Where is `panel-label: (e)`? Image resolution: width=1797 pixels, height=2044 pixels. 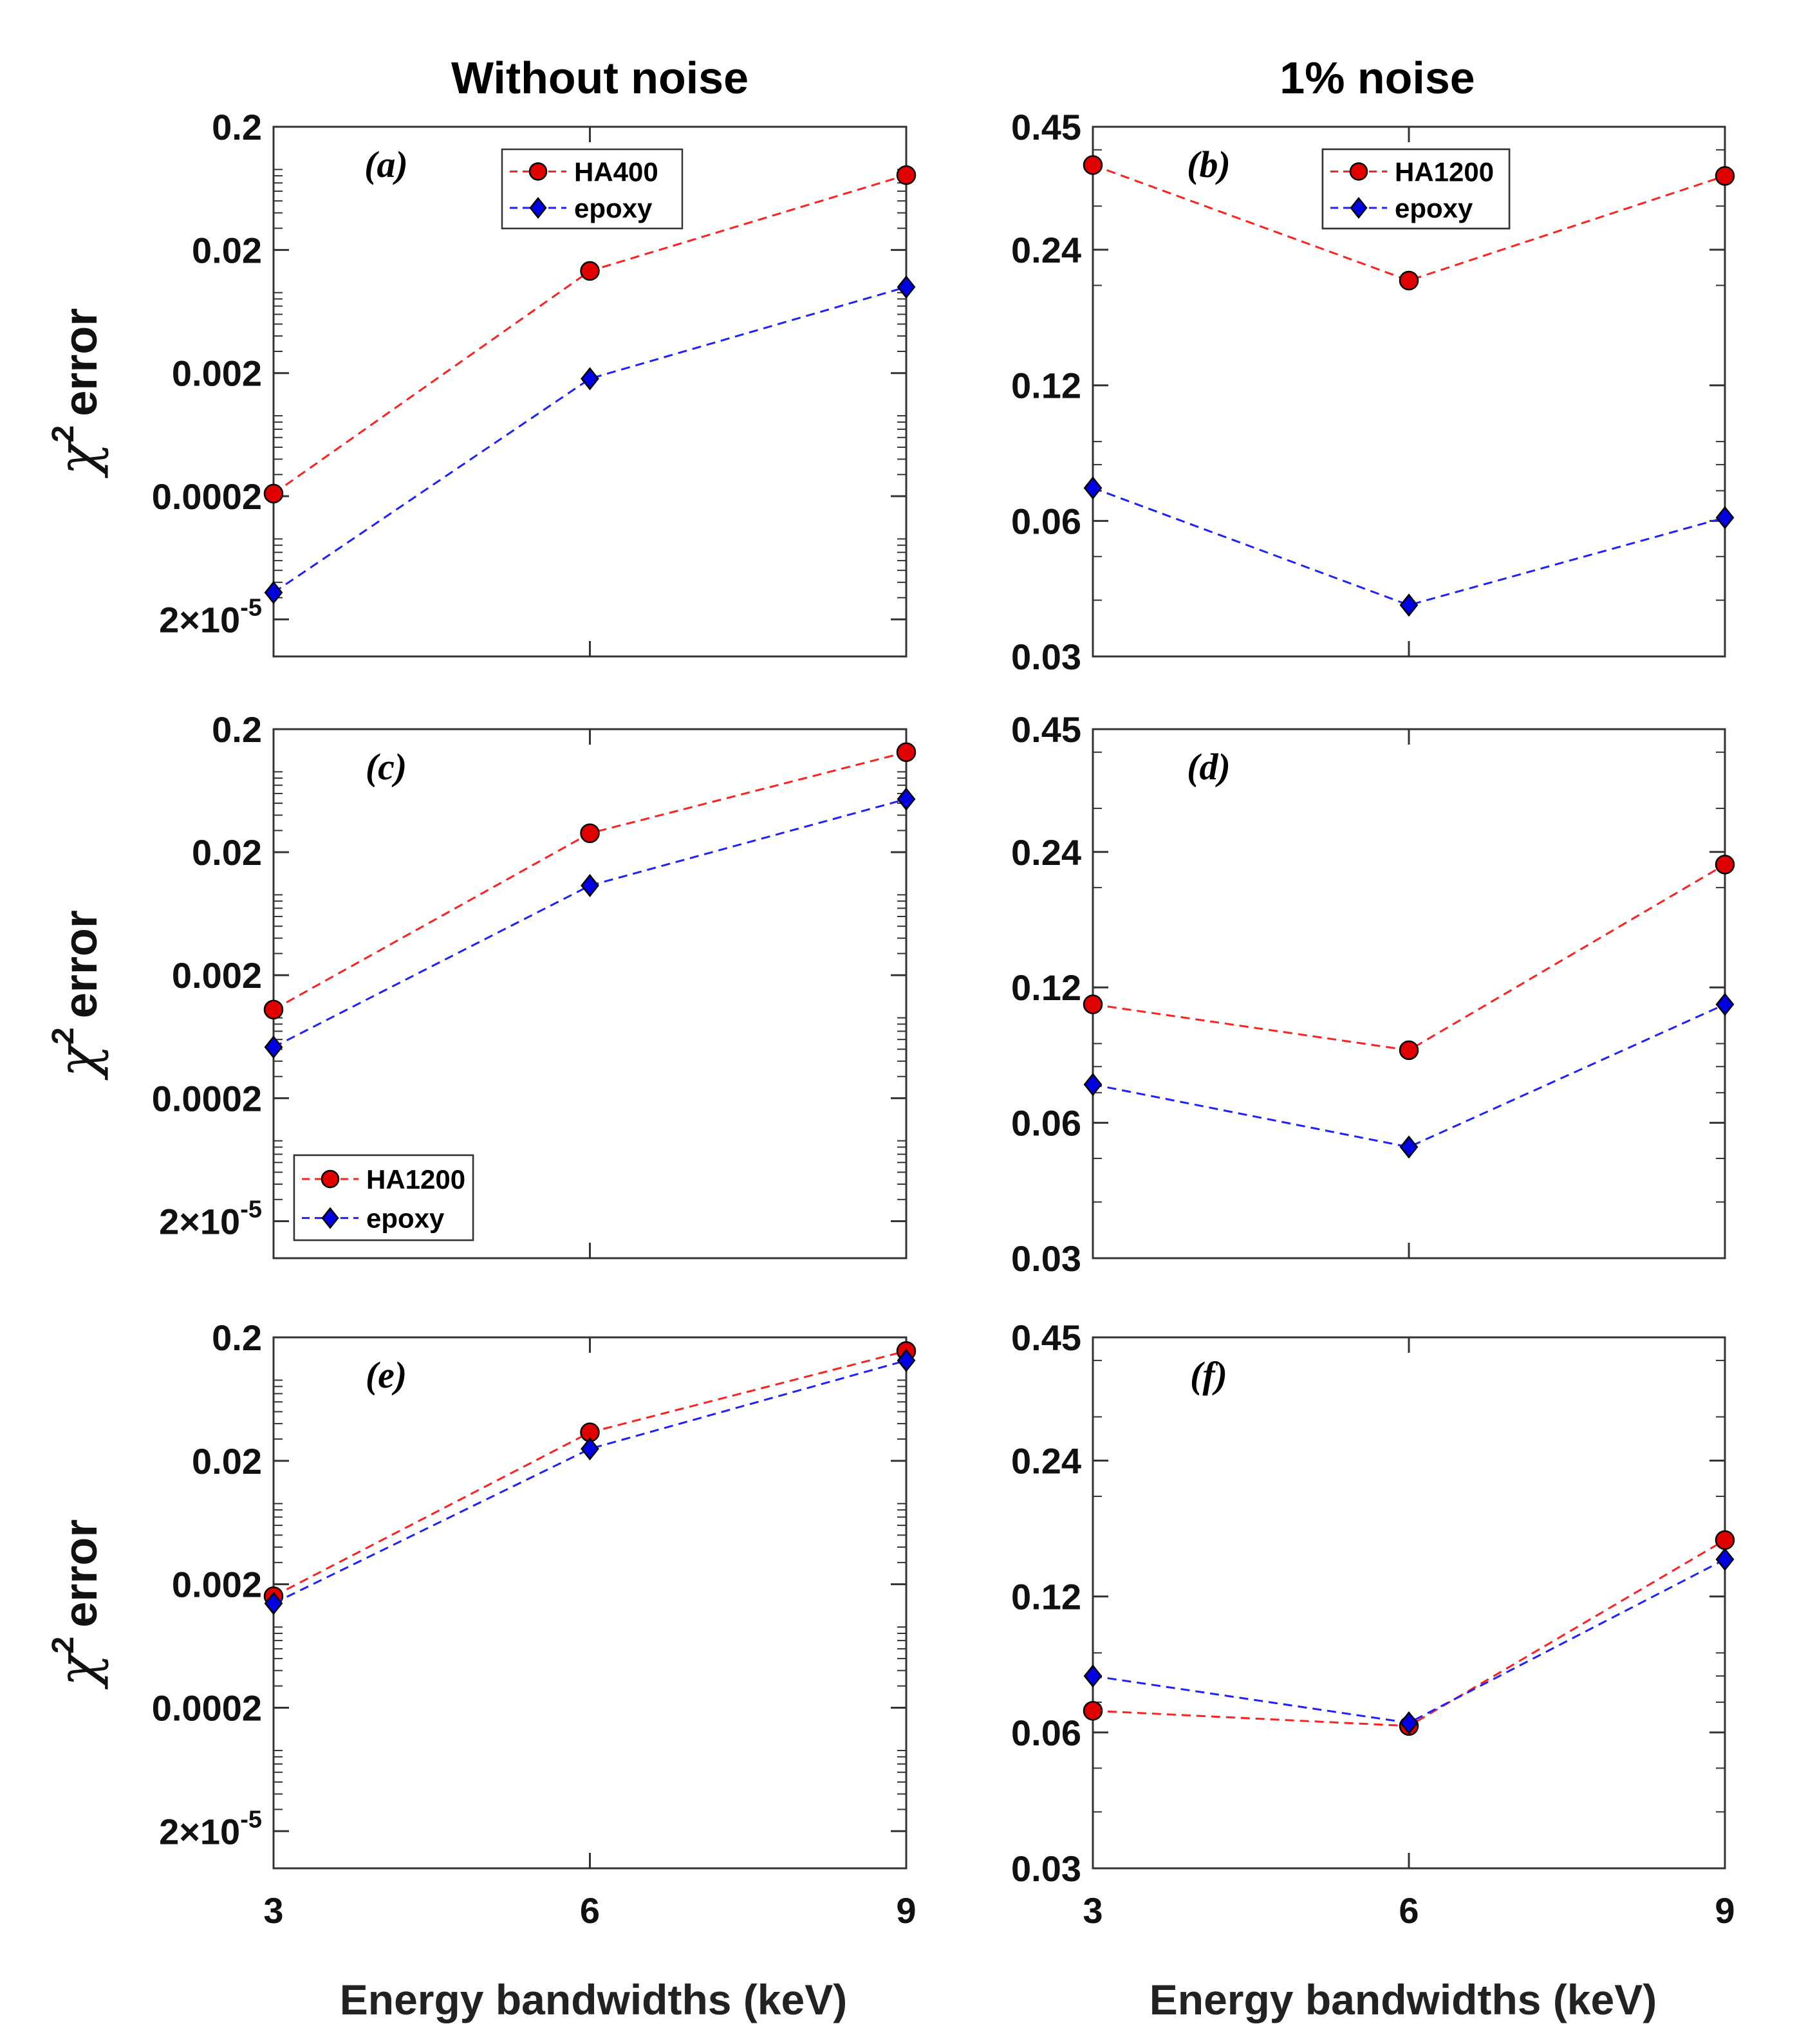
panel-label: (e) is located at coordinates (386, 1375).